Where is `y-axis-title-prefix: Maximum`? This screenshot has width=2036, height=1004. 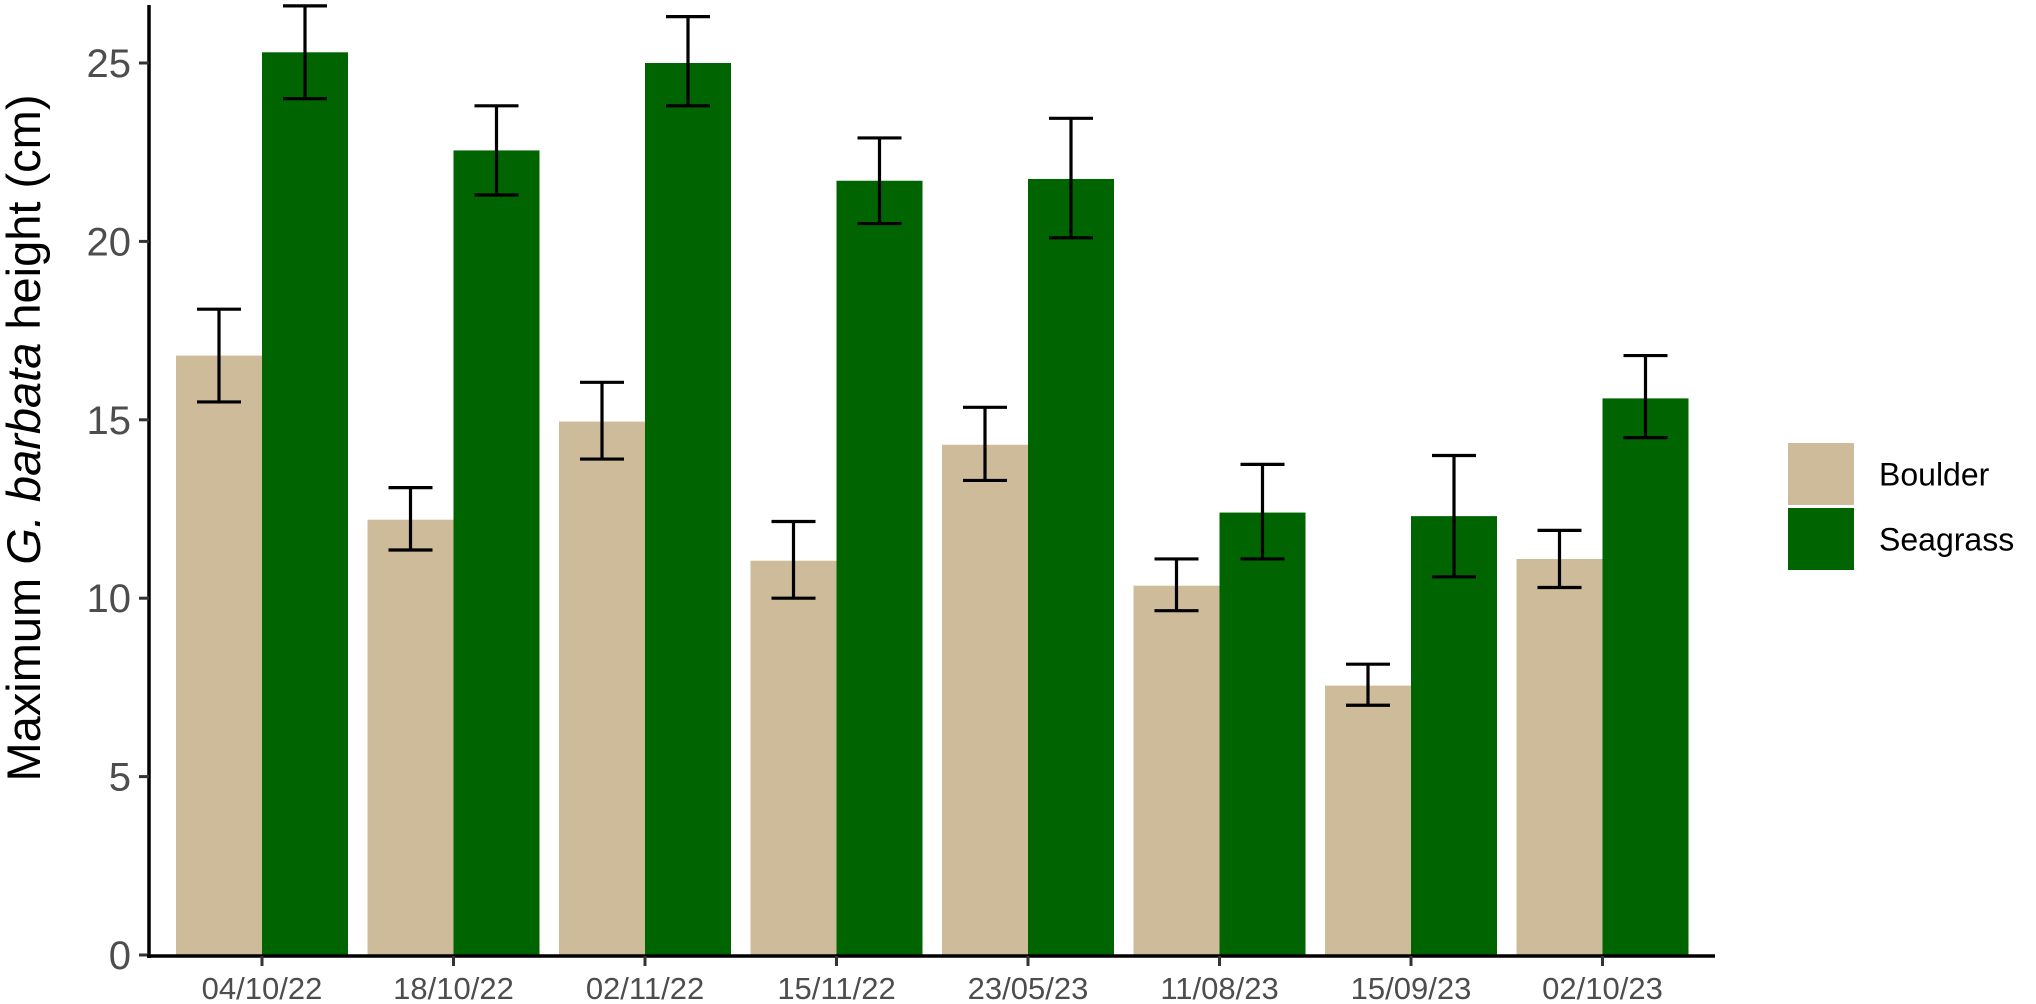 y-axis-title-prefix: Maximum is located at coordinates (25, 673).